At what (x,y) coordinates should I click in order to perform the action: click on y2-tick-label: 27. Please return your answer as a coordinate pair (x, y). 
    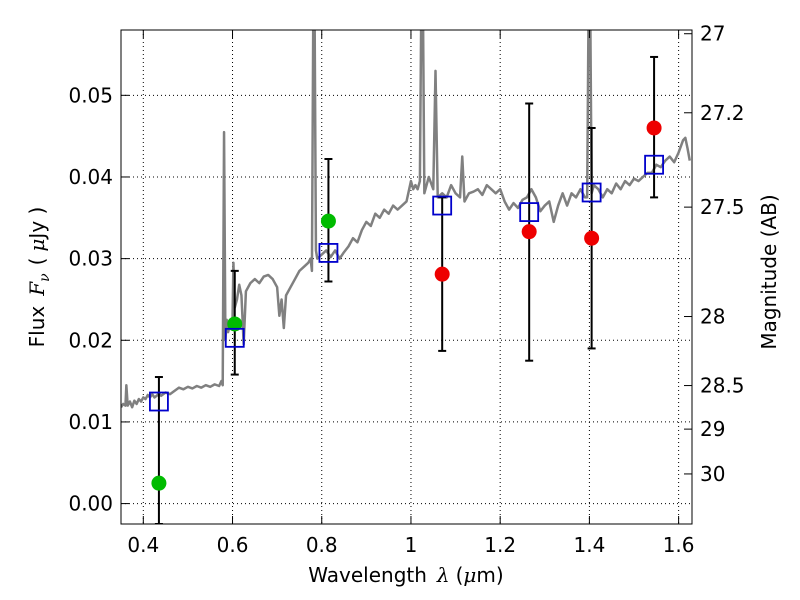
    Looking at the image, I should click on (712, 34).